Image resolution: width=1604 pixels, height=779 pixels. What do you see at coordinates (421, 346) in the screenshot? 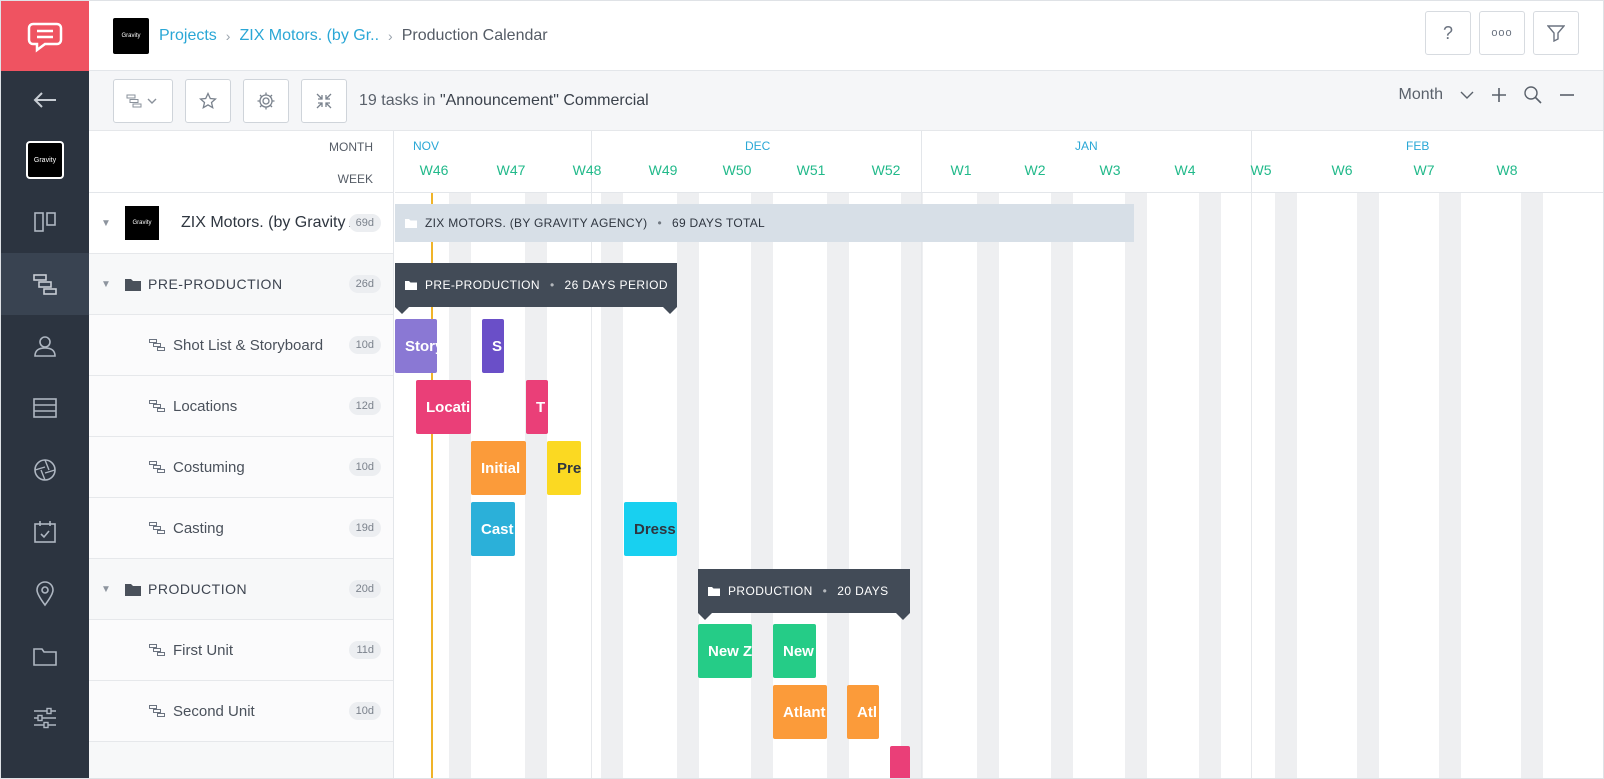
I see `bar-label: Story` at bounding box center [421, 346].